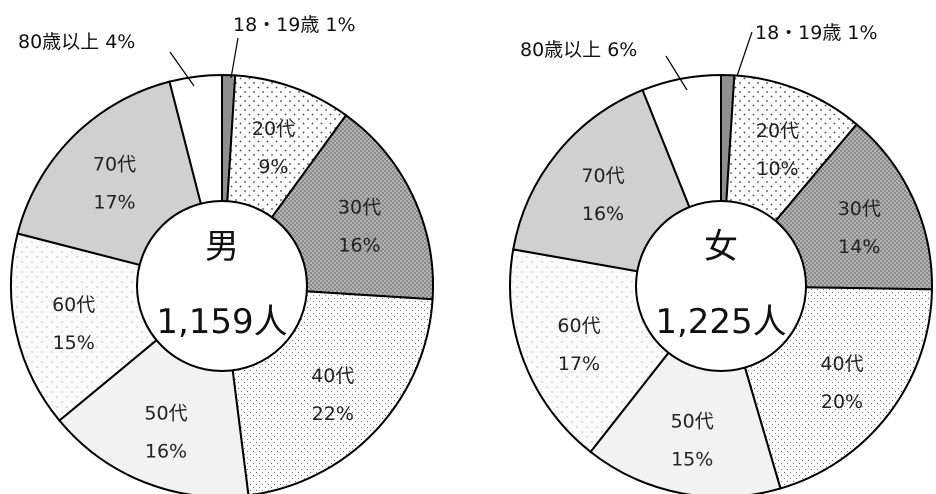 This screenshot has height=494, width=936. Describe the element at coordinates (76, 42) in the screenshot. I see `outside-label-male-80plus: 80歳以上 4%` at that location.